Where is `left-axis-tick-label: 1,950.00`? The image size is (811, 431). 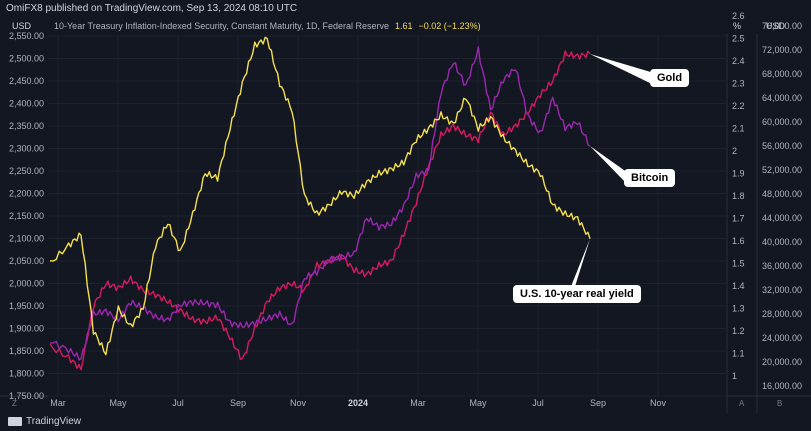
left-axis-tick-label: 1,950.00 is located at coordinates (26, 306).